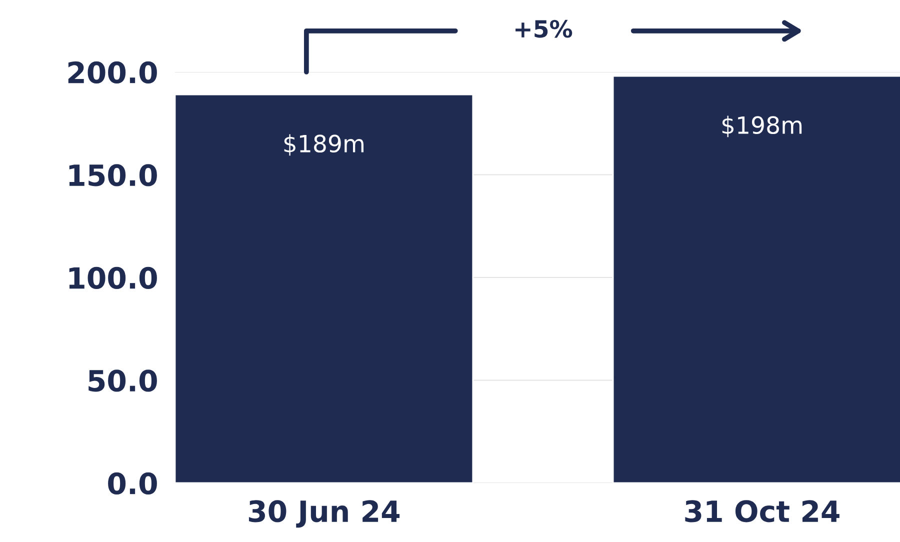  What do you see at coordinates (762, 127) in the screenshot?
I see `data-label: $198m` at bounding box center [762, 127].